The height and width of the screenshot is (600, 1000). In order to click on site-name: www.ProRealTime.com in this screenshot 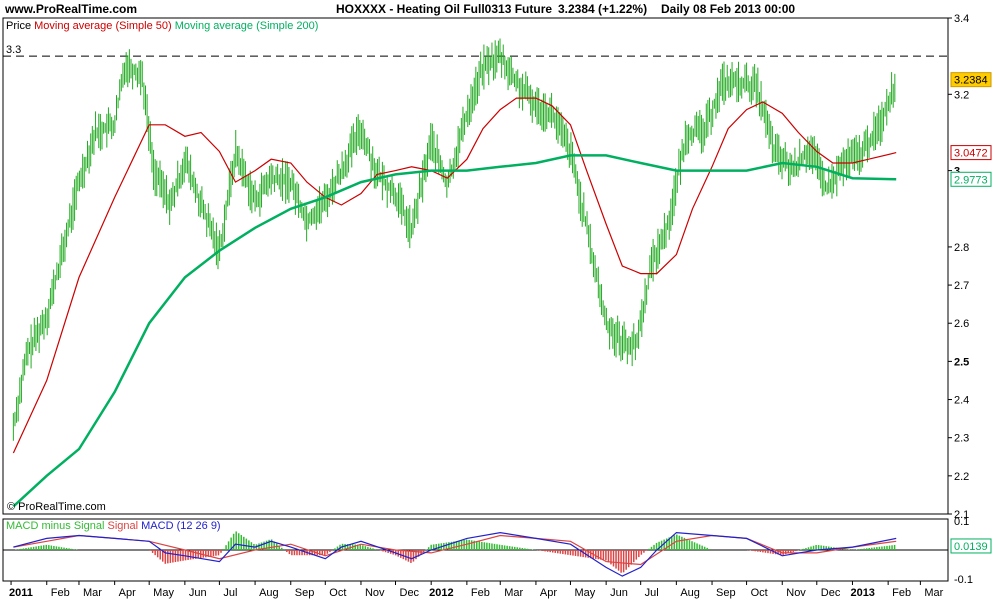, I will do `click(71, 9)`.